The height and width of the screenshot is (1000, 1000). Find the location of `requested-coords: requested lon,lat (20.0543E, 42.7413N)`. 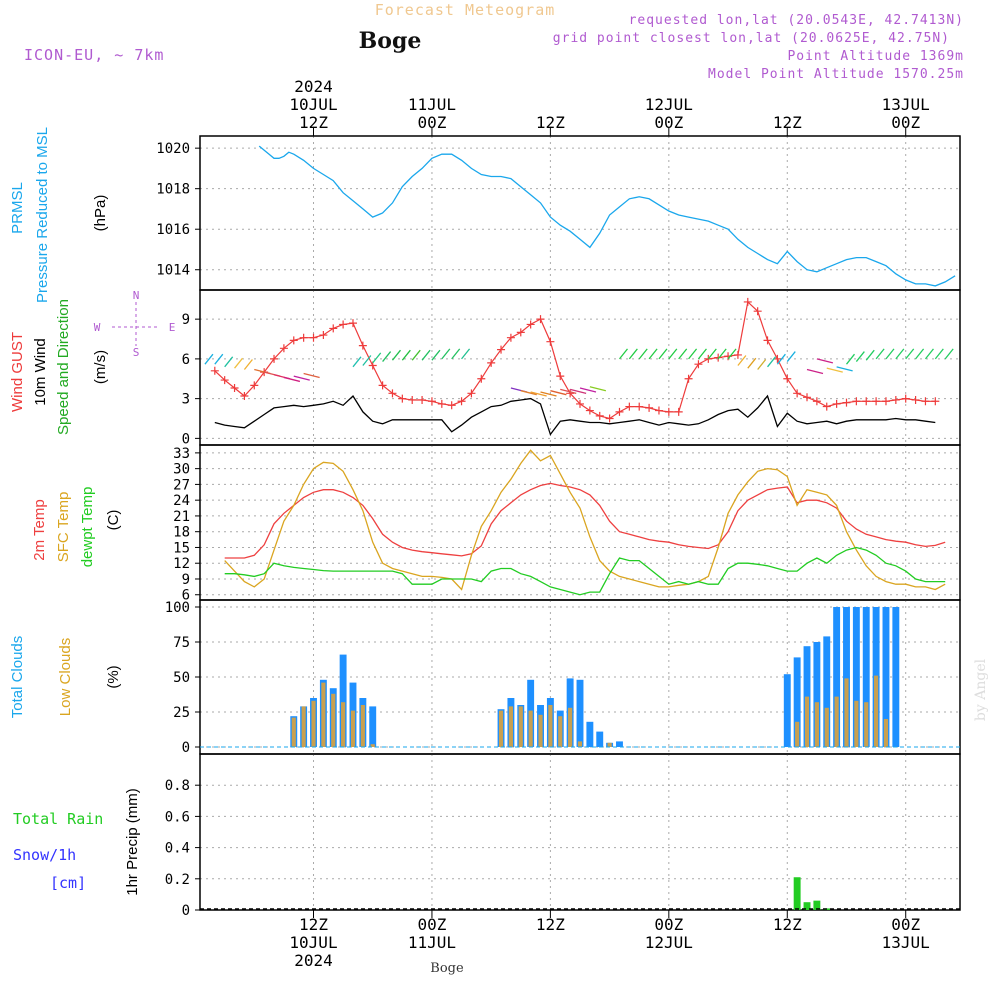

requested-coords: requested lon,lat (20.0543E, 42.7413N) is located at coordinates (796, 20).